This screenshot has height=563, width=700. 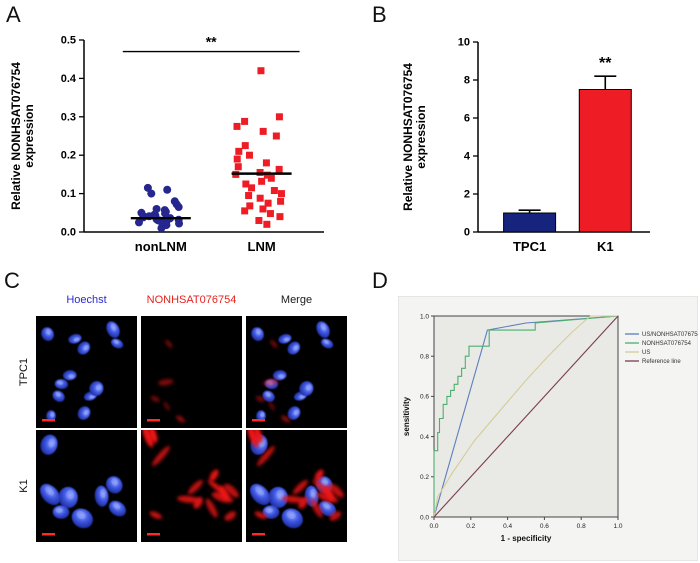 I want to click on svg-text: K1, so click(x=605, y=246).